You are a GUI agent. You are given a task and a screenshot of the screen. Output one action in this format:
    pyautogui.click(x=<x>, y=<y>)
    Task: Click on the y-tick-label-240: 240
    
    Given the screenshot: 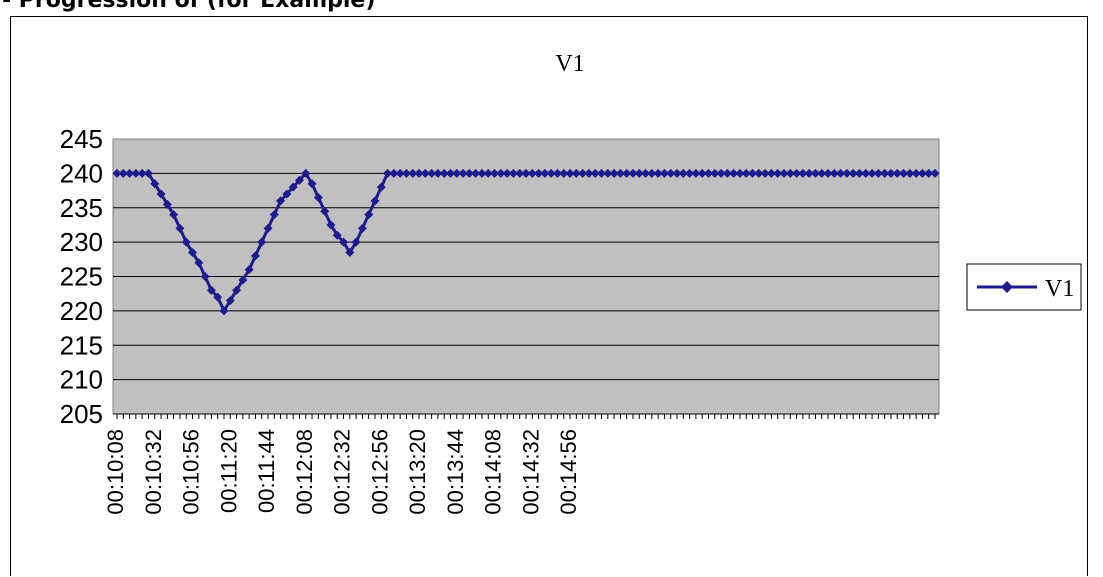 What is the action you would take?
    pyautogui.click(x=81, y=173)
    